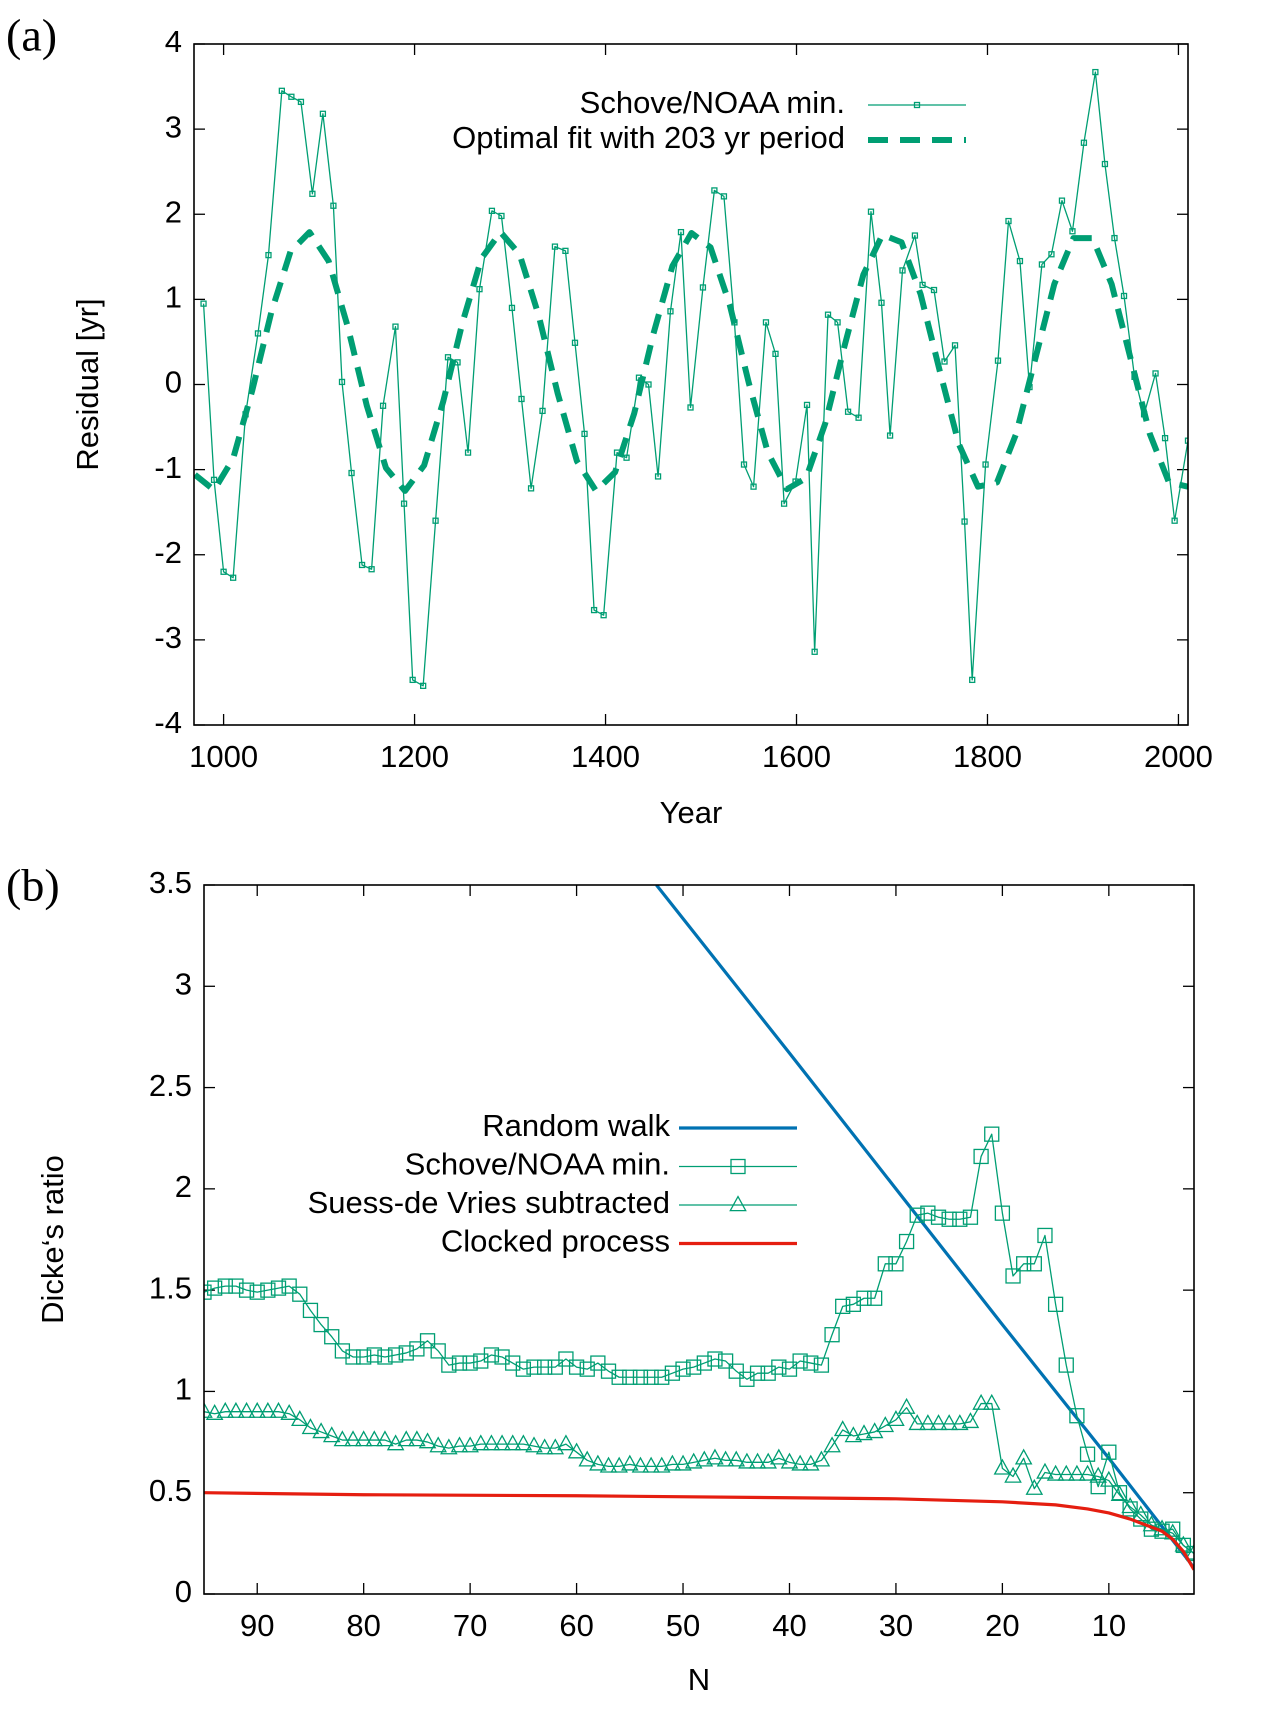 The height and width of the screenshot is (1726, 1270). I want to click on y-tick-label: 1, so click(173, 297).